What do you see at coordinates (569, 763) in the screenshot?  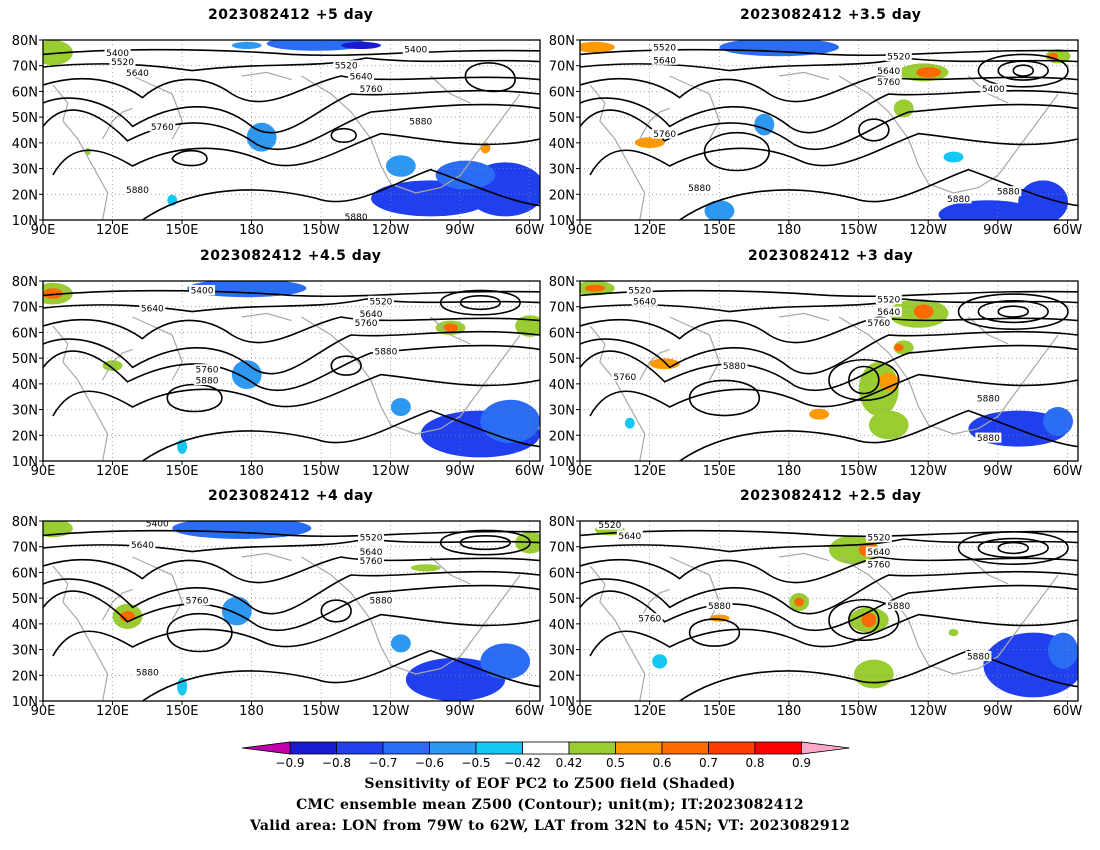 I see `colorbar-label: 0.42` at bounding box center [569, 763].